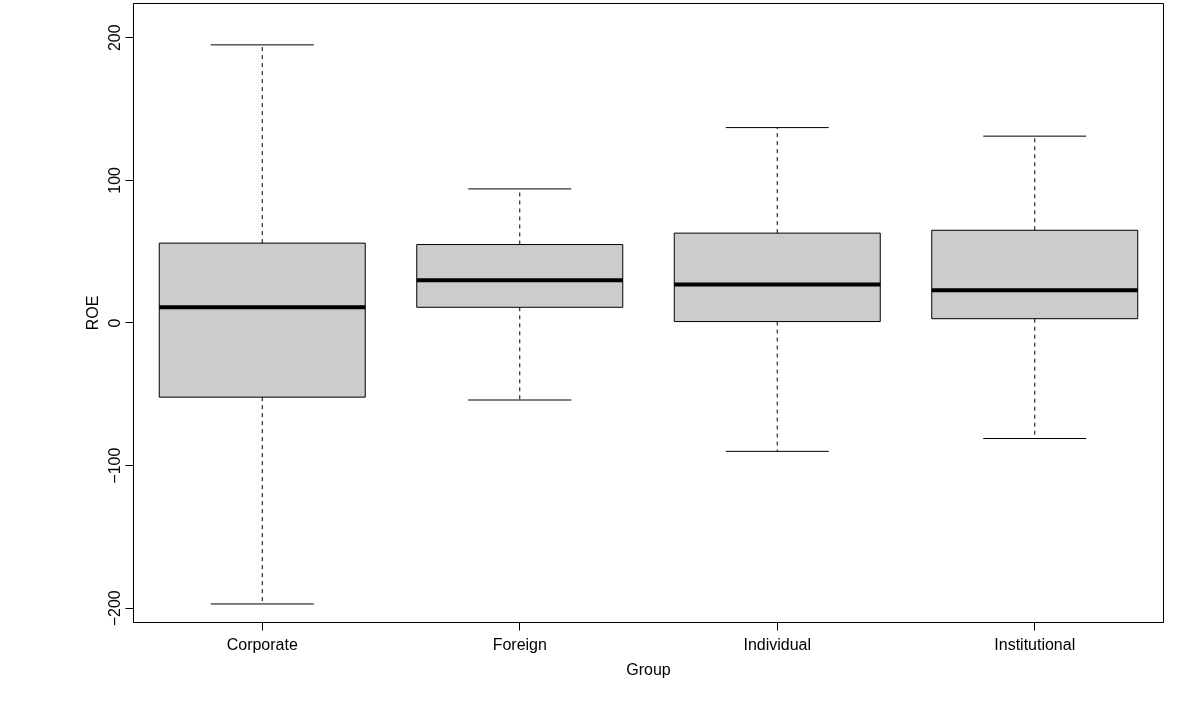 Image resolution: width=1181 pixels, height=722 pixels. Describe the element at coordinates (115, 465) in the screenshot. I see `y-tick-label: −100` at that location.